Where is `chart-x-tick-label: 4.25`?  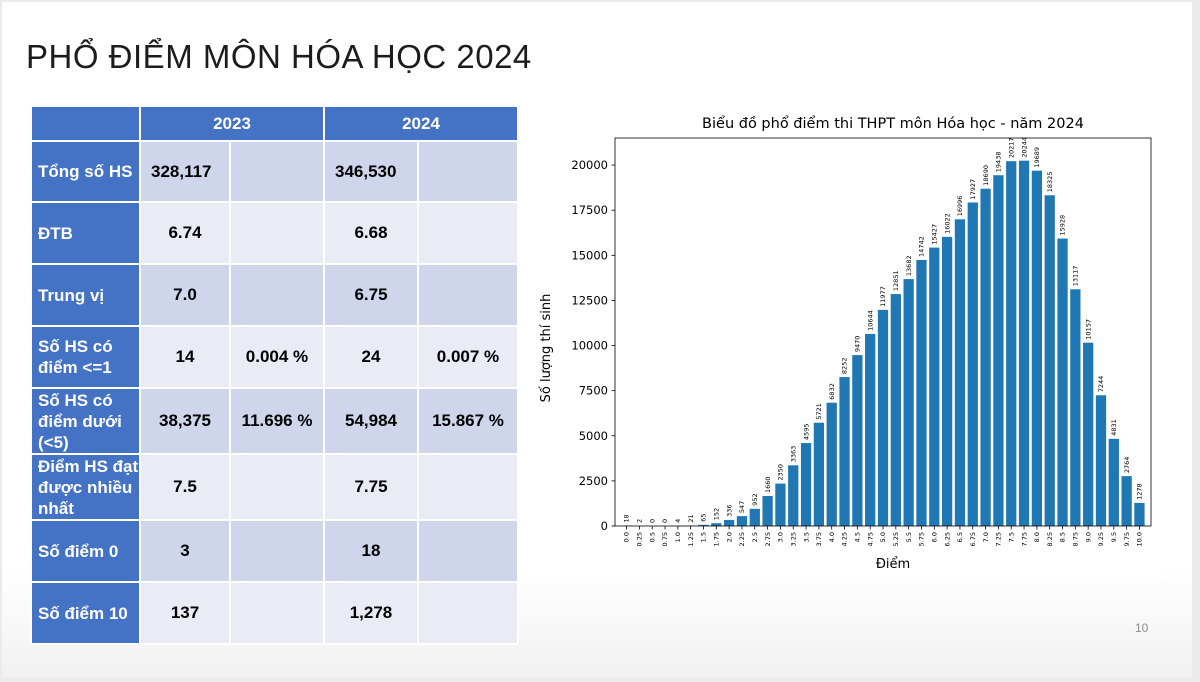
chart-x-tick-label: 4.25 is located at coordinates (845, 539).